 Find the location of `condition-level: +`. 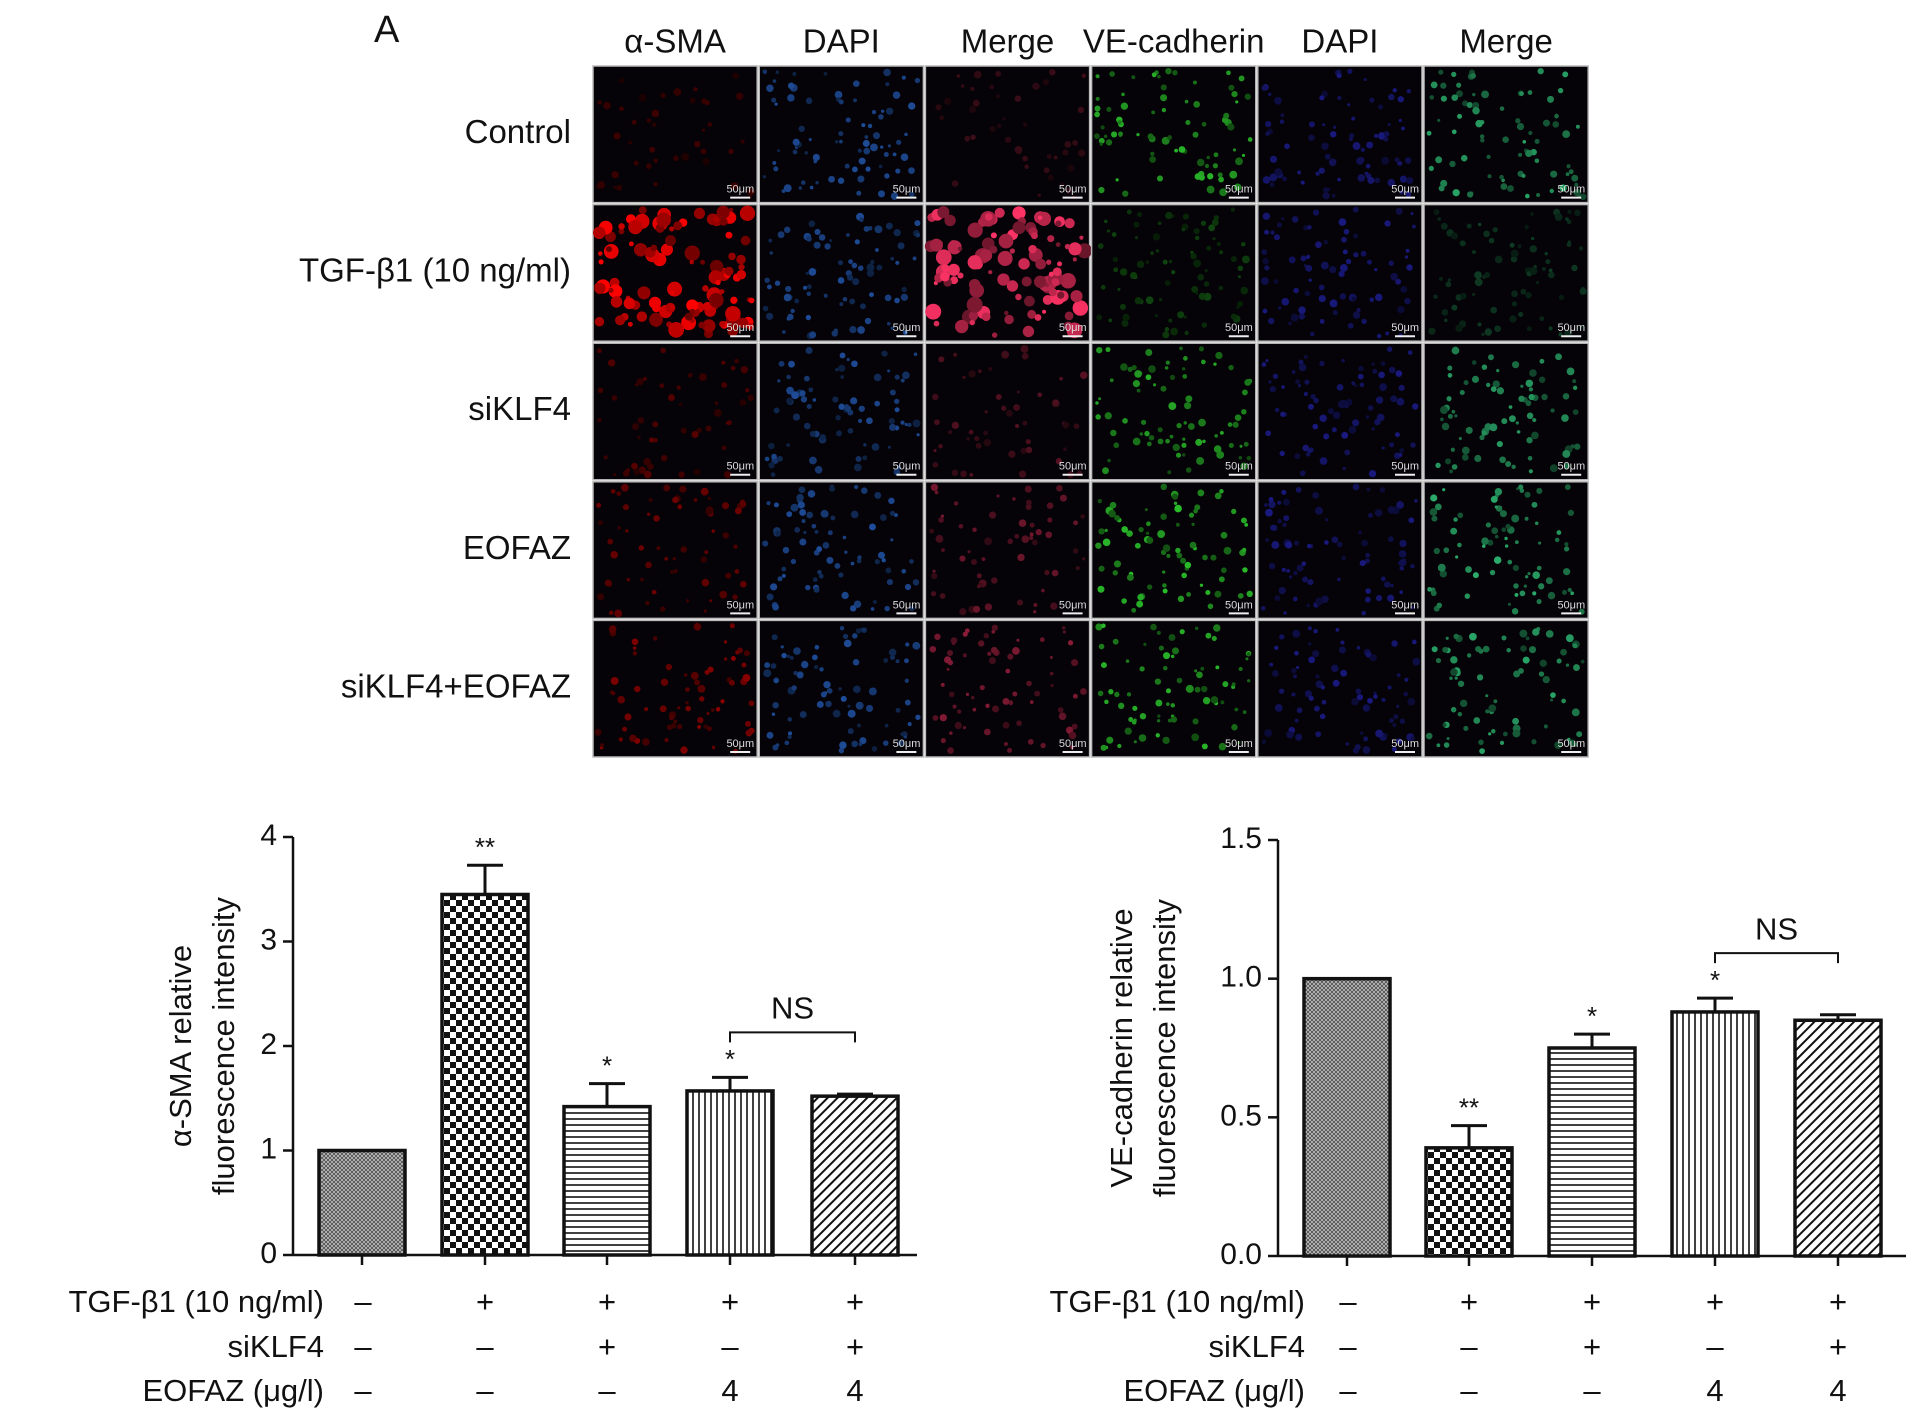

condition-level: + is located at coordinates (855, 1301).